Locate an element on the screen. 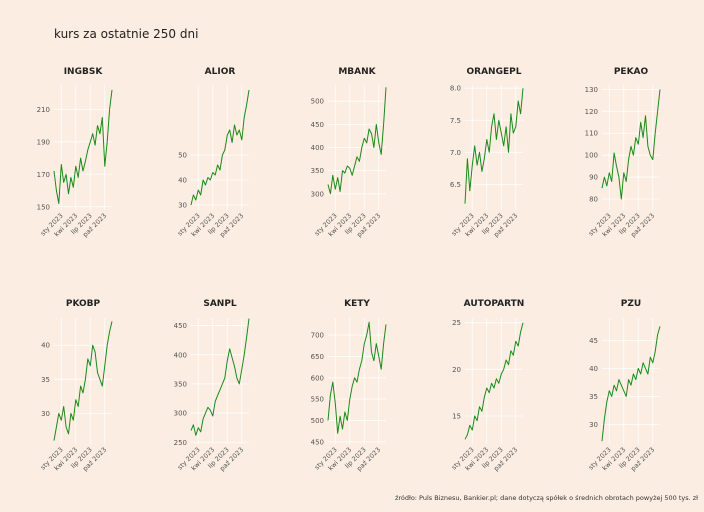 This screenshot has width=704, height=512. y-tick-label: 100 is located at coordinates (591, 156).